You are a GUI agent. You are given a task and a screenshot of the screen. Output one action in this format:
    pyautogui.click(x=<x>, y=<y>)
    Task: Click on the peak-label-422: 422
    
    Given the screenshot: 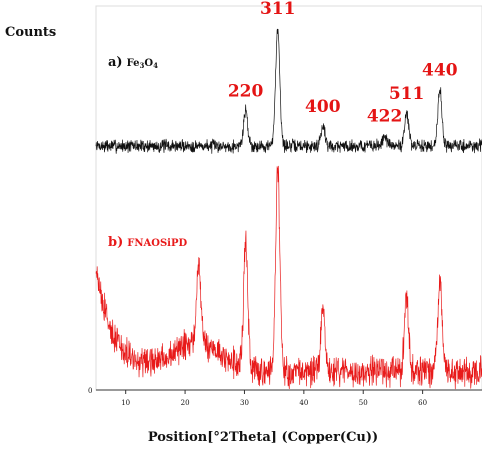 What is the action you would take?
    pyautogui.click(x=385, y=116)
    